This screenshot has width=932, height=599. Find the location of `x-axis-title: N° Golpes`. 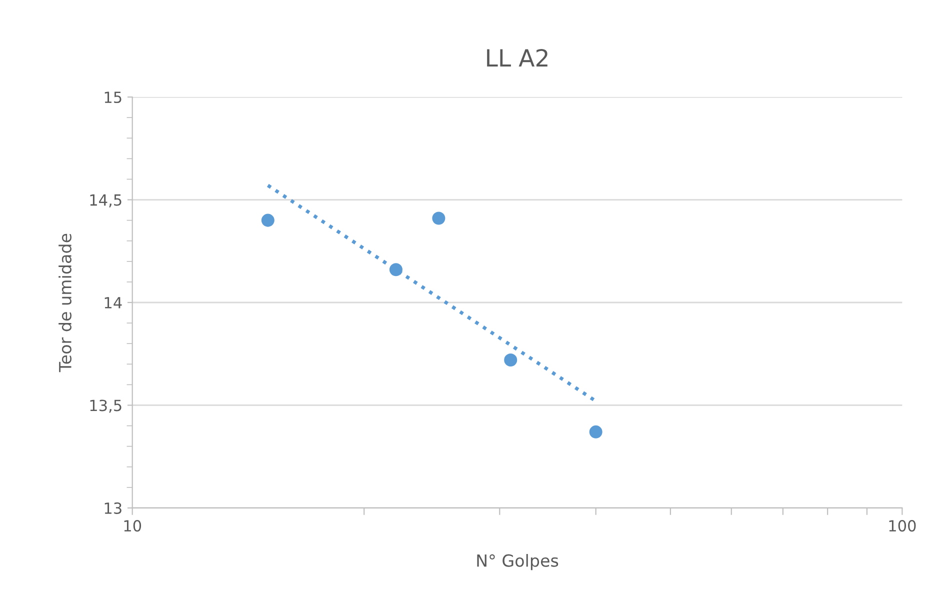

x-axis-title: N° Golpes is located at coordinates (517, 562).